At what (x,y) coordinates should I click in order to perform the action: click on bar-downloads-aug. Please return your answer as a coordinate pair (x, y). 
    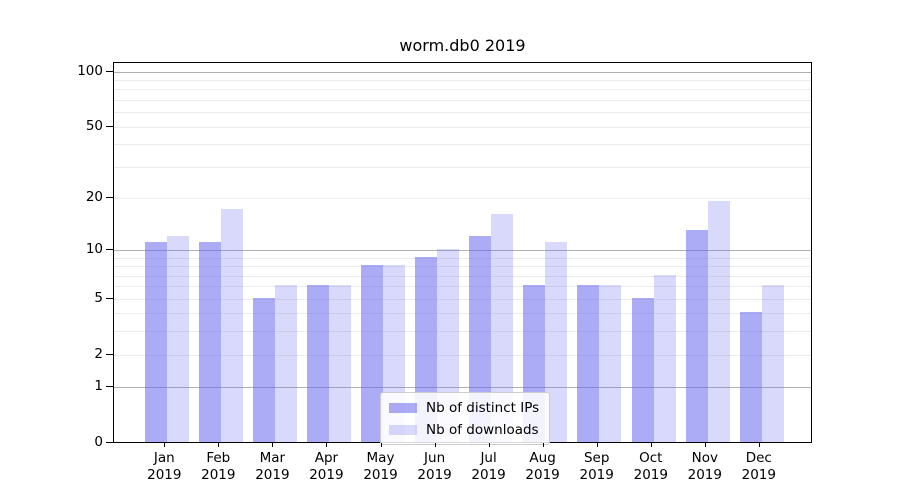
    Looking at the image, I should click on (556, 342).